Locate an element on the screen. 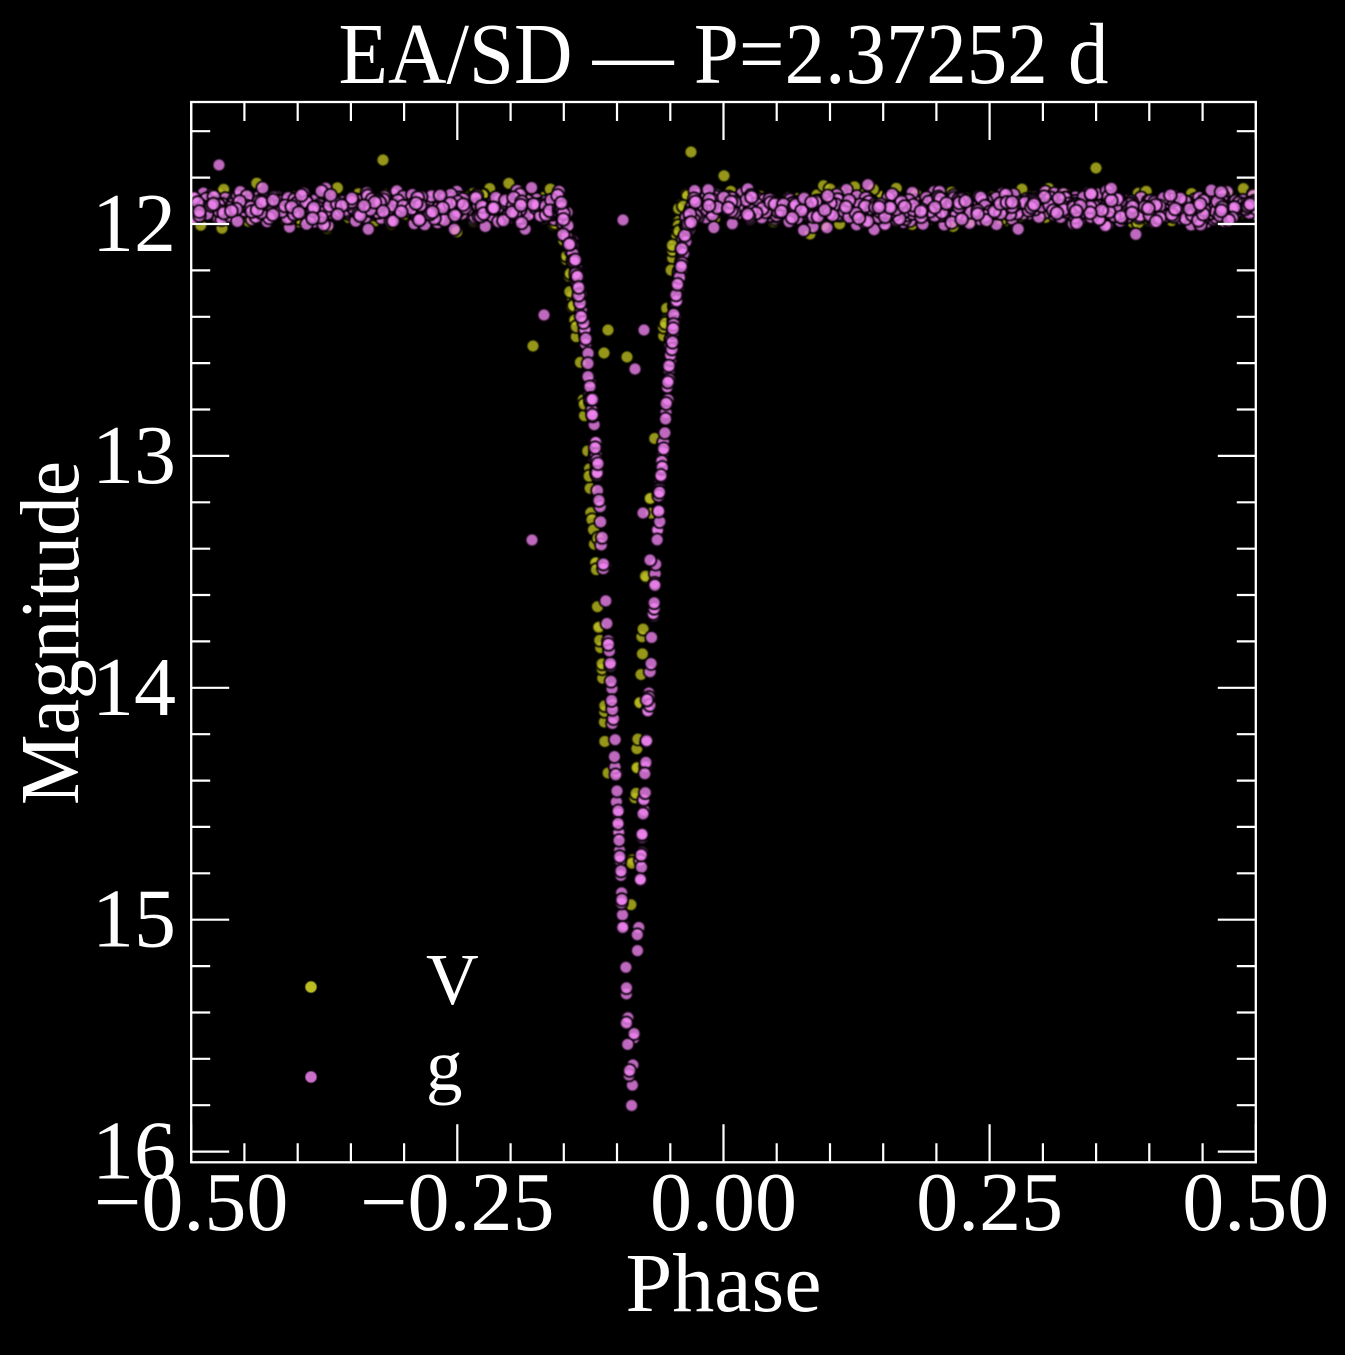  svg-text: g is located at coordinates (444, 1065).